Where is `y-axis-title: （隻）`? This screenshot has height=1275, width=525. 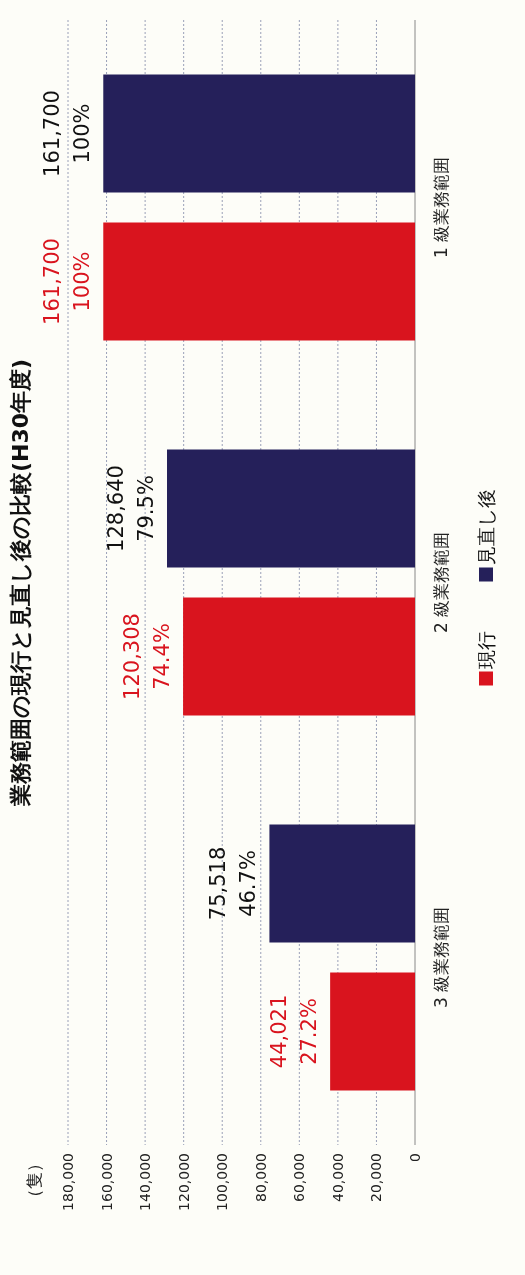 y-axis-title: （隻） is located at coordinates (34, 1180).